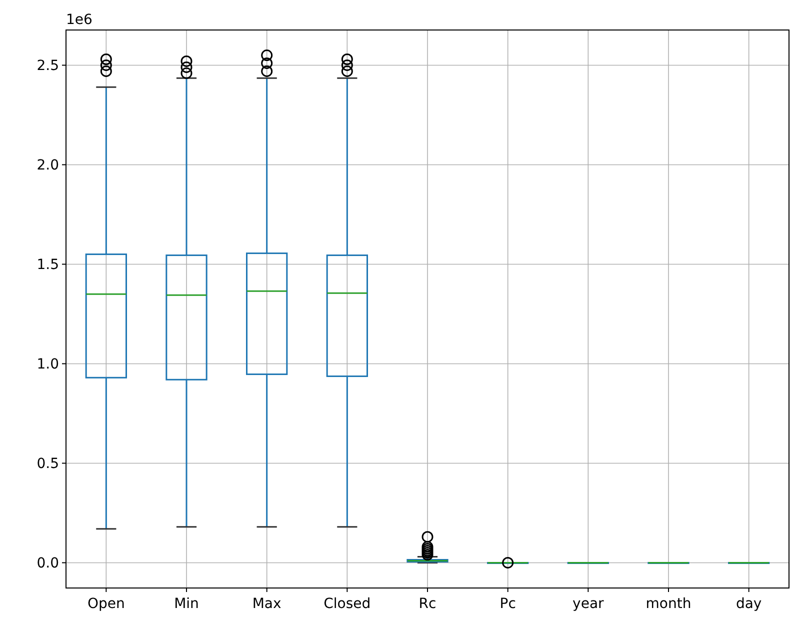 Image resolution: width=801 pixels, height=627 pixels. Describe the element at coordinates (347, 604) in the screenshot. I see `x-tick-label: Closed` at that location.